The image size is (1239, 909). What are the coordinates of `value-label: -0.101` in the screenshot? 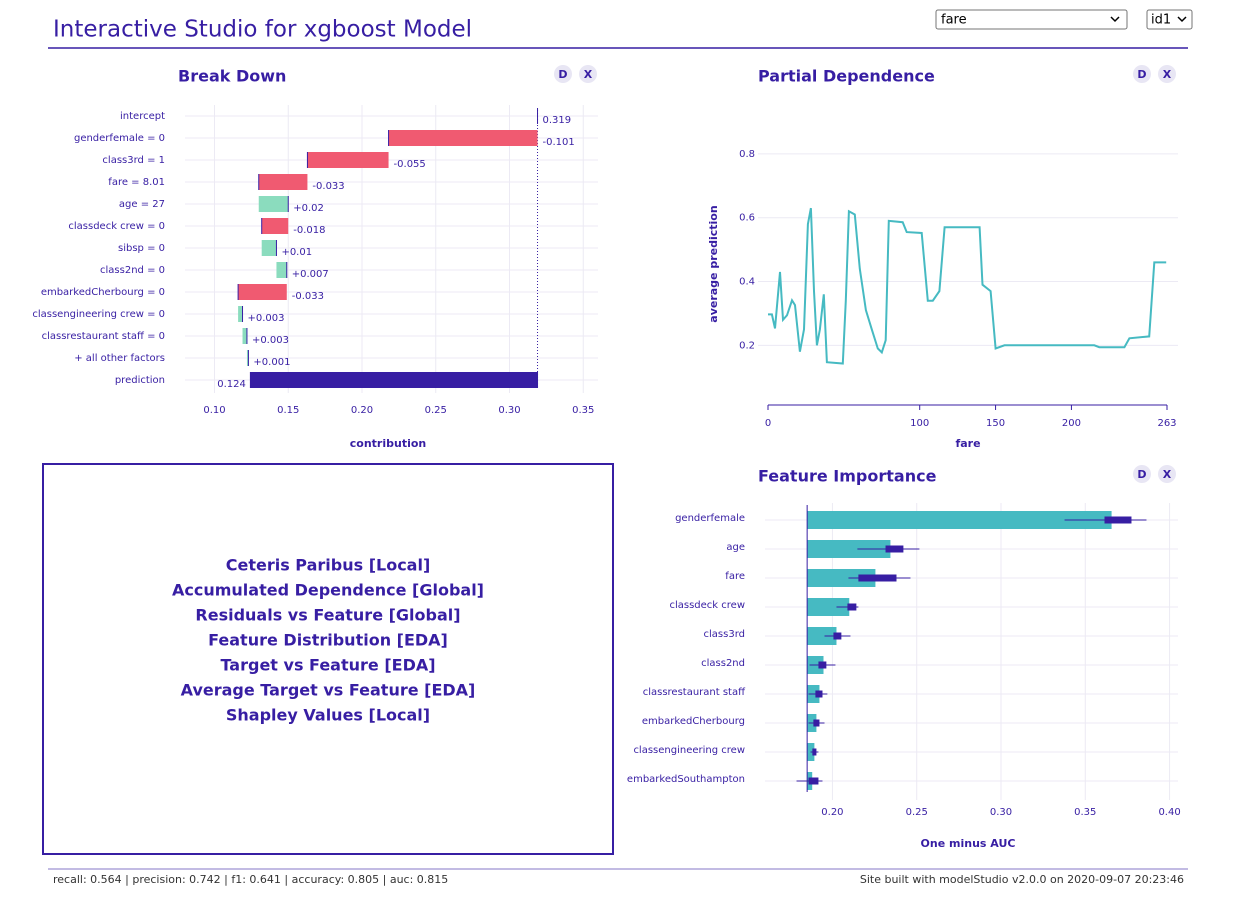 It's located at (559, 142).